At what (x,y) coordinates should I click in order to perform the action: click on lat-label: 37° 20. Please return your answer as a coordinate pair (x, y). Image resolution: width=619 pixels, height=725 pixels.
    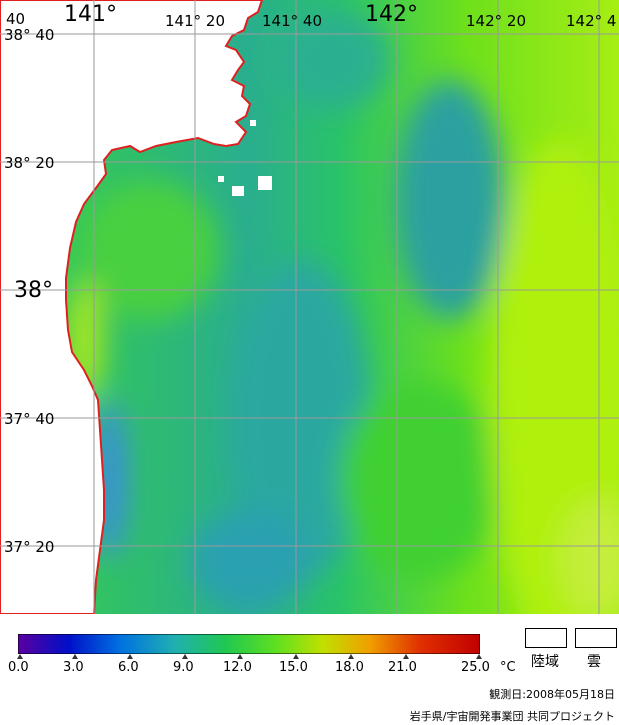
    Looking at the image, I should click on (29, 547).